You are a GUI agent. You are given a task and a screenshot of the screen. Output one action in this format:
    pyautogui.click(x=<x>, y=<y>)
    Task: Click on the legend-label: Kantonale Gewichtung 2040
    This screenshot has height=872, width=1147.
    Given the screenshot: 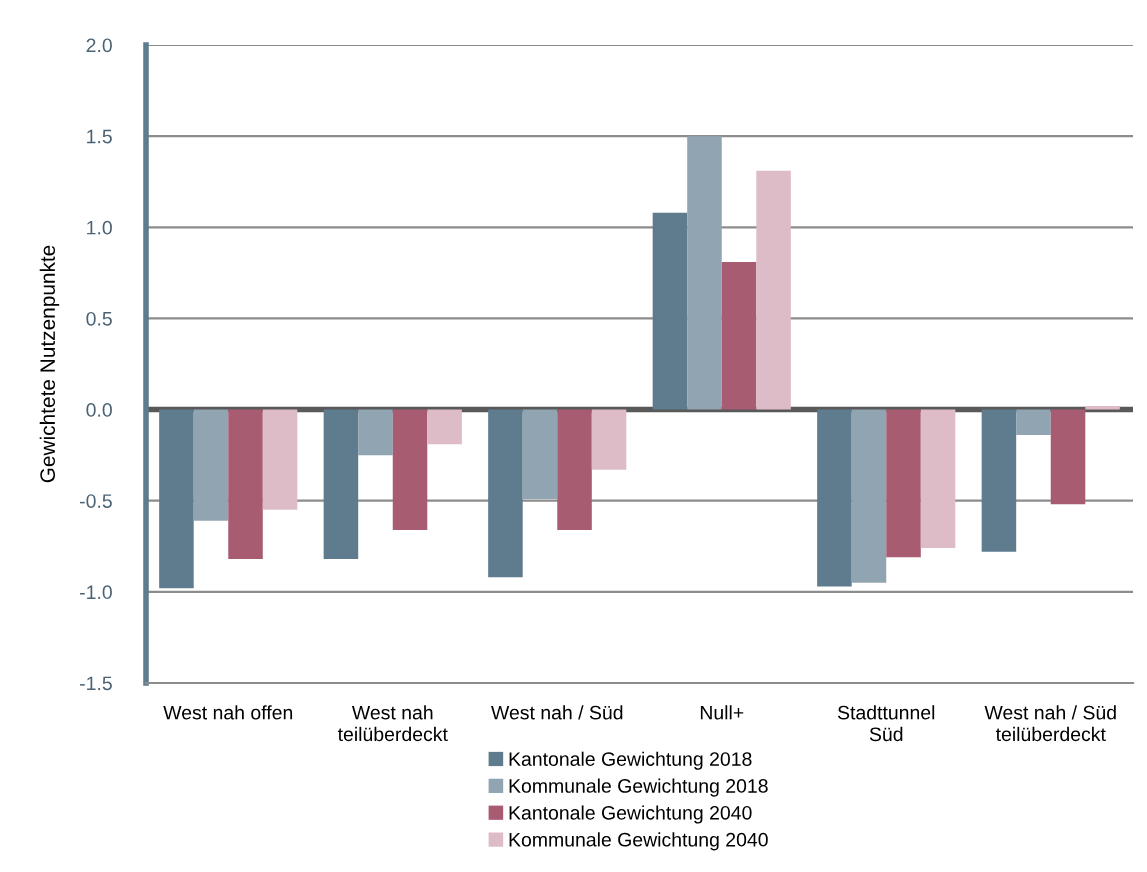 What is the action you would take?
    pyautogui.click(x=630, y=814)
    